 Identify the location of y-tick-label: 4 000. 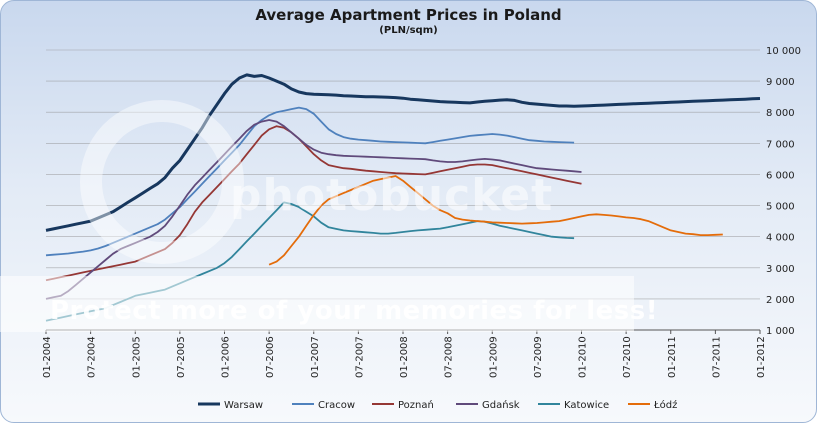
(780, 238).